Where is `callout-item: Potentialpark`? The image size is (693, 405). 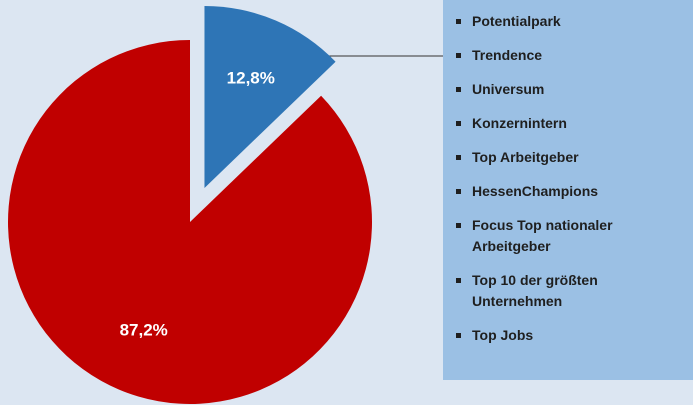 callout-item: Potentialpark is located at coordinates (570, 21).